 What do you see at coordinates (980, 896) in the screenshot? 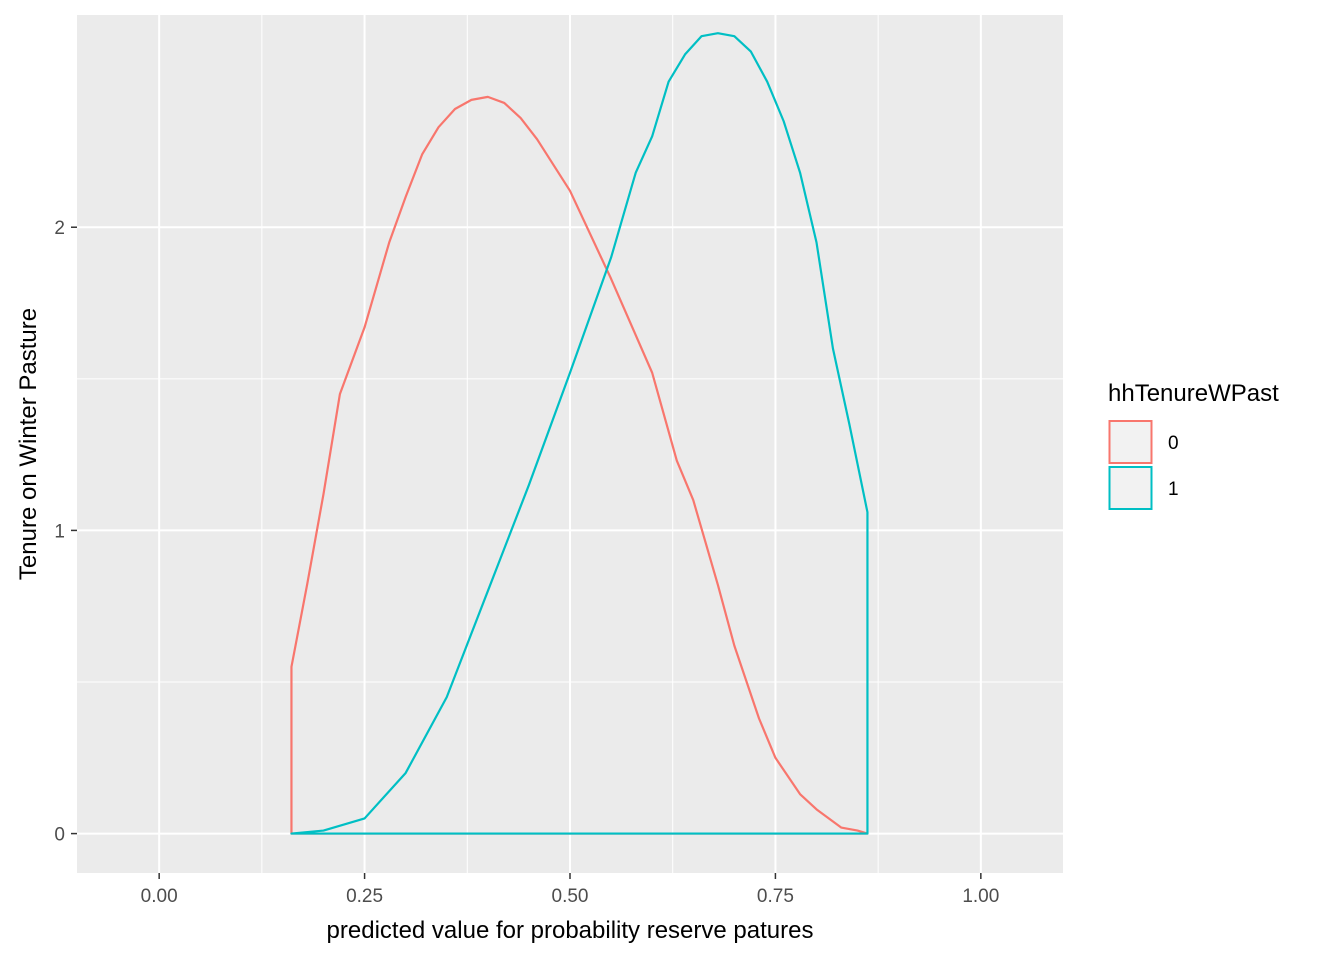
I see `x-tick-label: 1.00` at bounding box center [980, 896].